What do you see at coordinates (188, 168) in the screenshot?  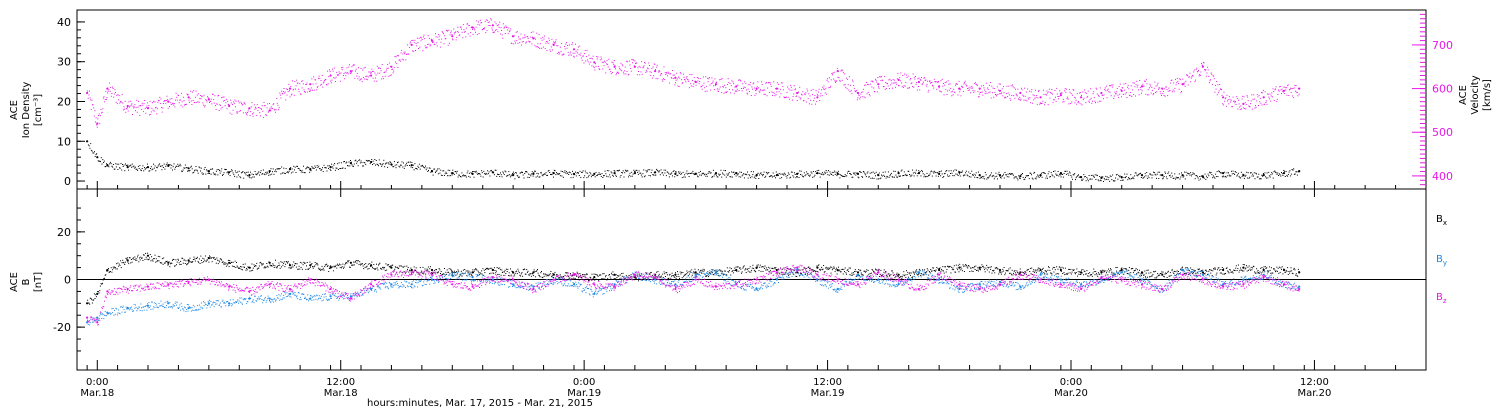 I see `density-series-point` at bounding box center [188, 168].